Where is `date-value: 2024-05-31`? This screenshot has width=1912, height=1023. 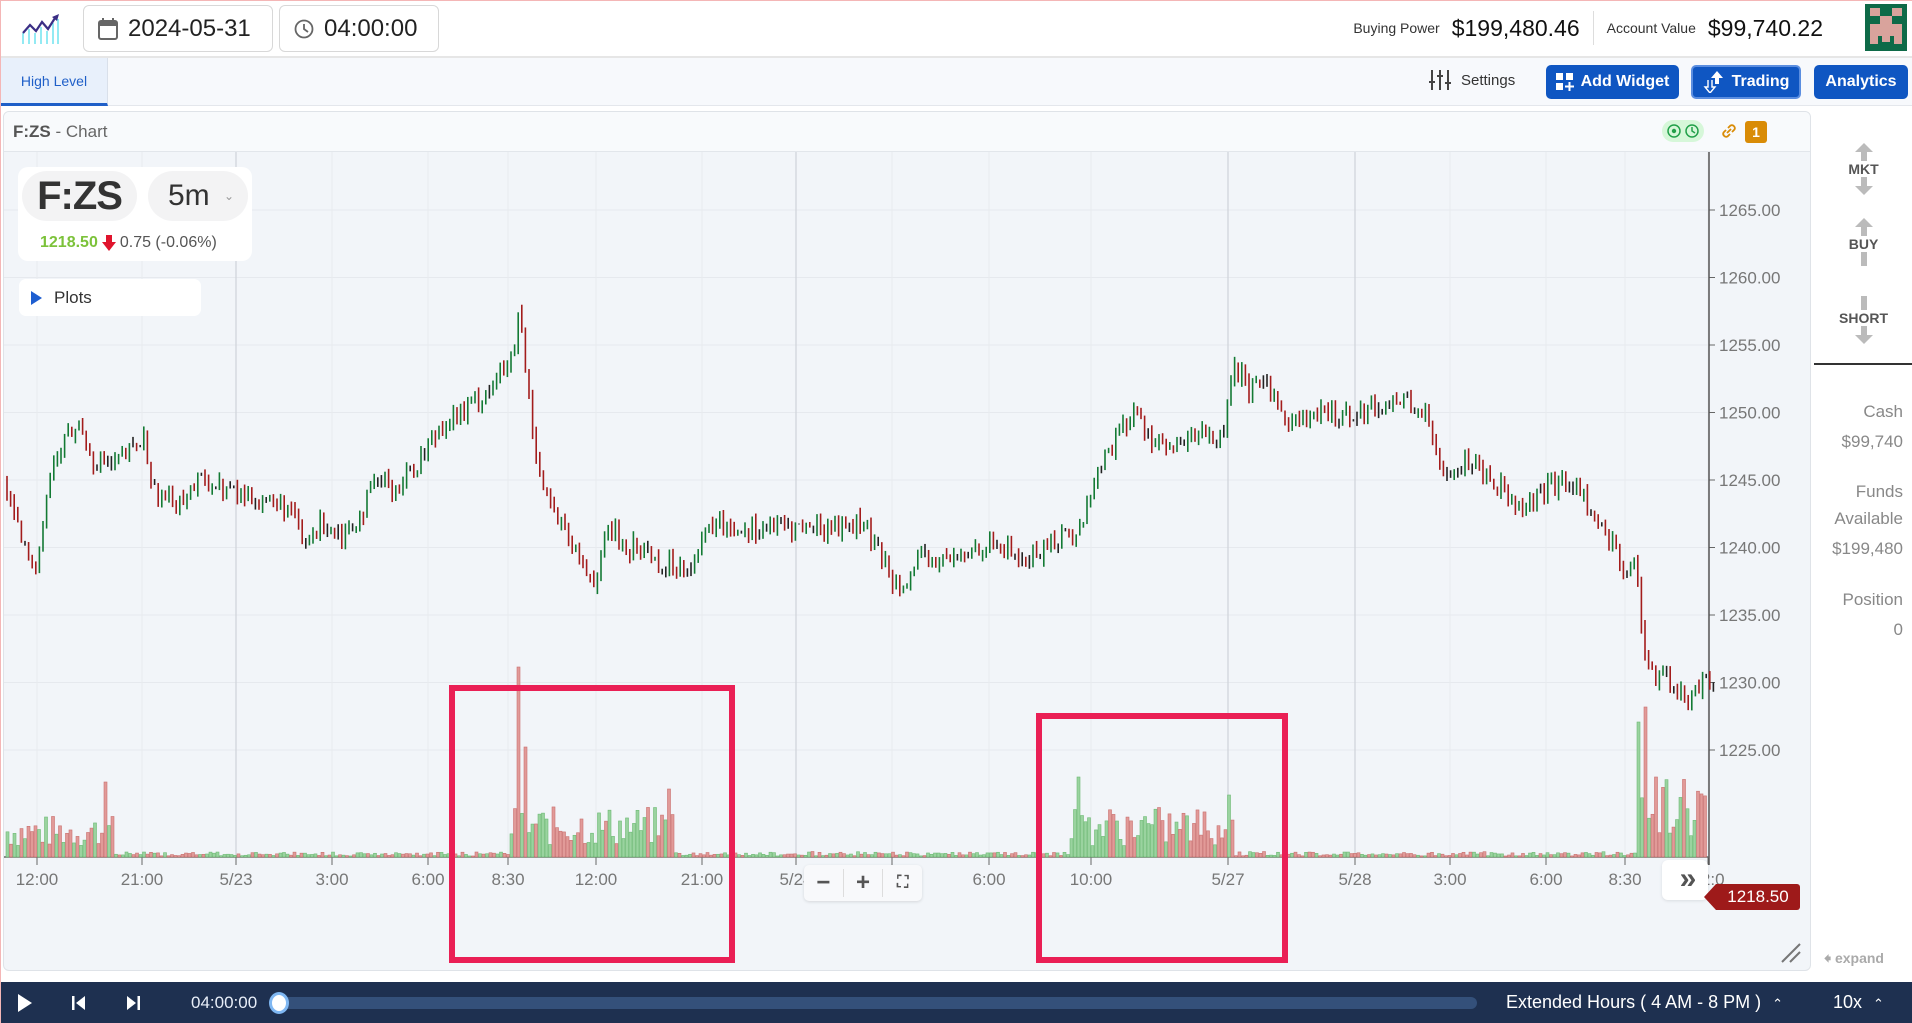 date-value: 2024-05-31 is located at coordinates (189, 28).